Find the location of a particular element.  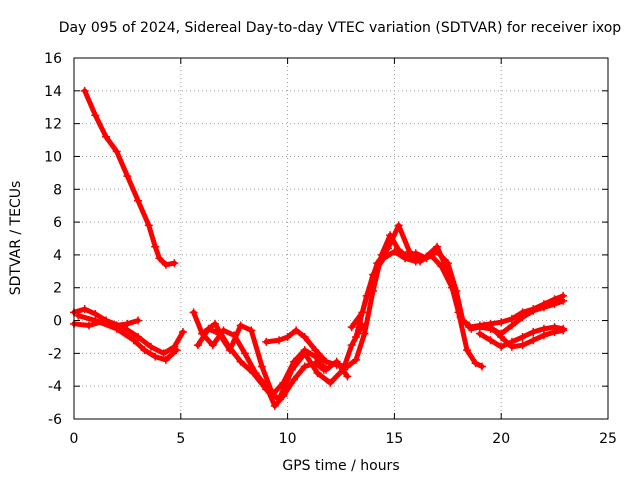

x-tick-label: 20 is located at coordinates (501, 439).